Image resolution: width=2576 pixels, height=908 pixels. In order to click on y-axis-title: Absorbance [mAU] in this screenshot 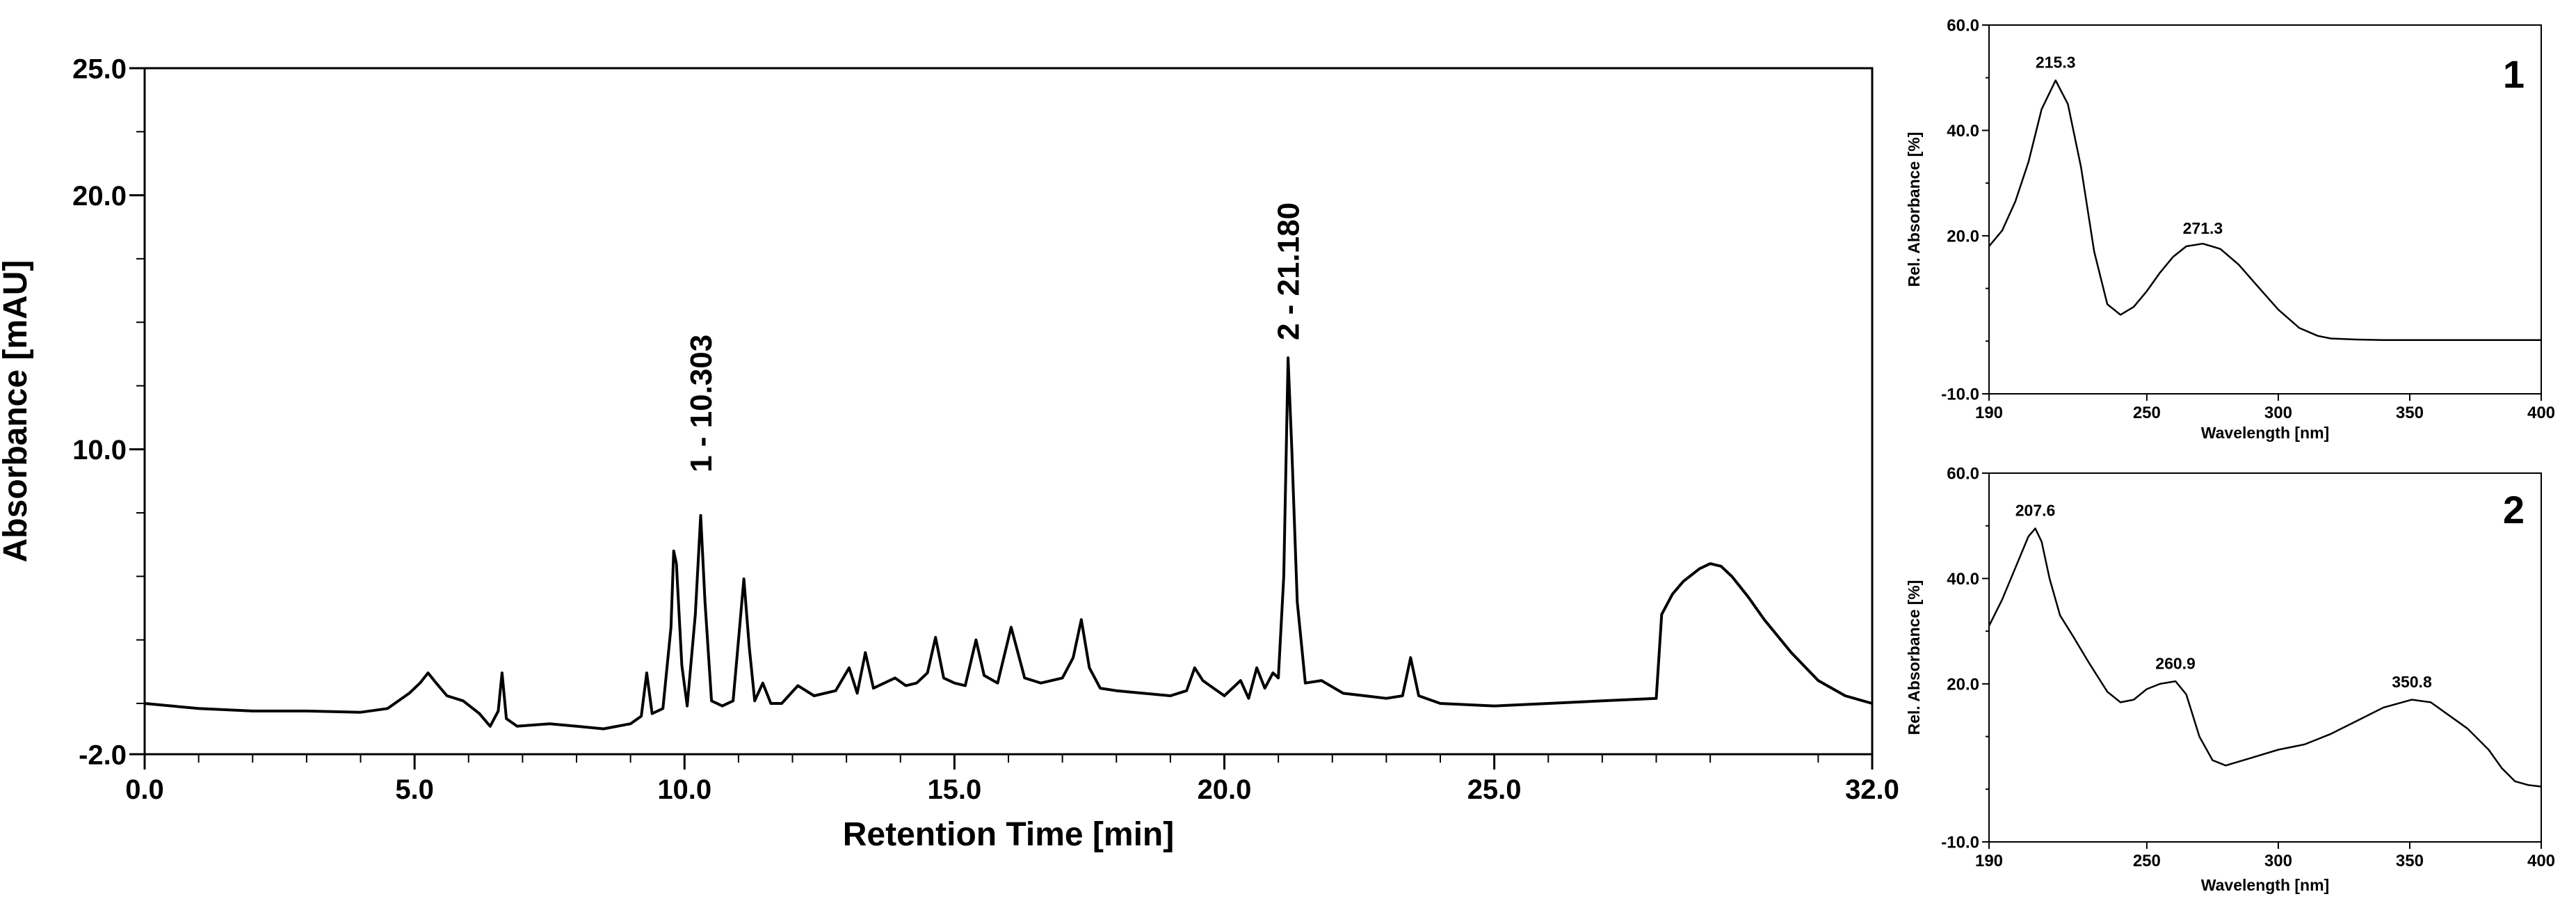, I will do `click(17, 411)`.